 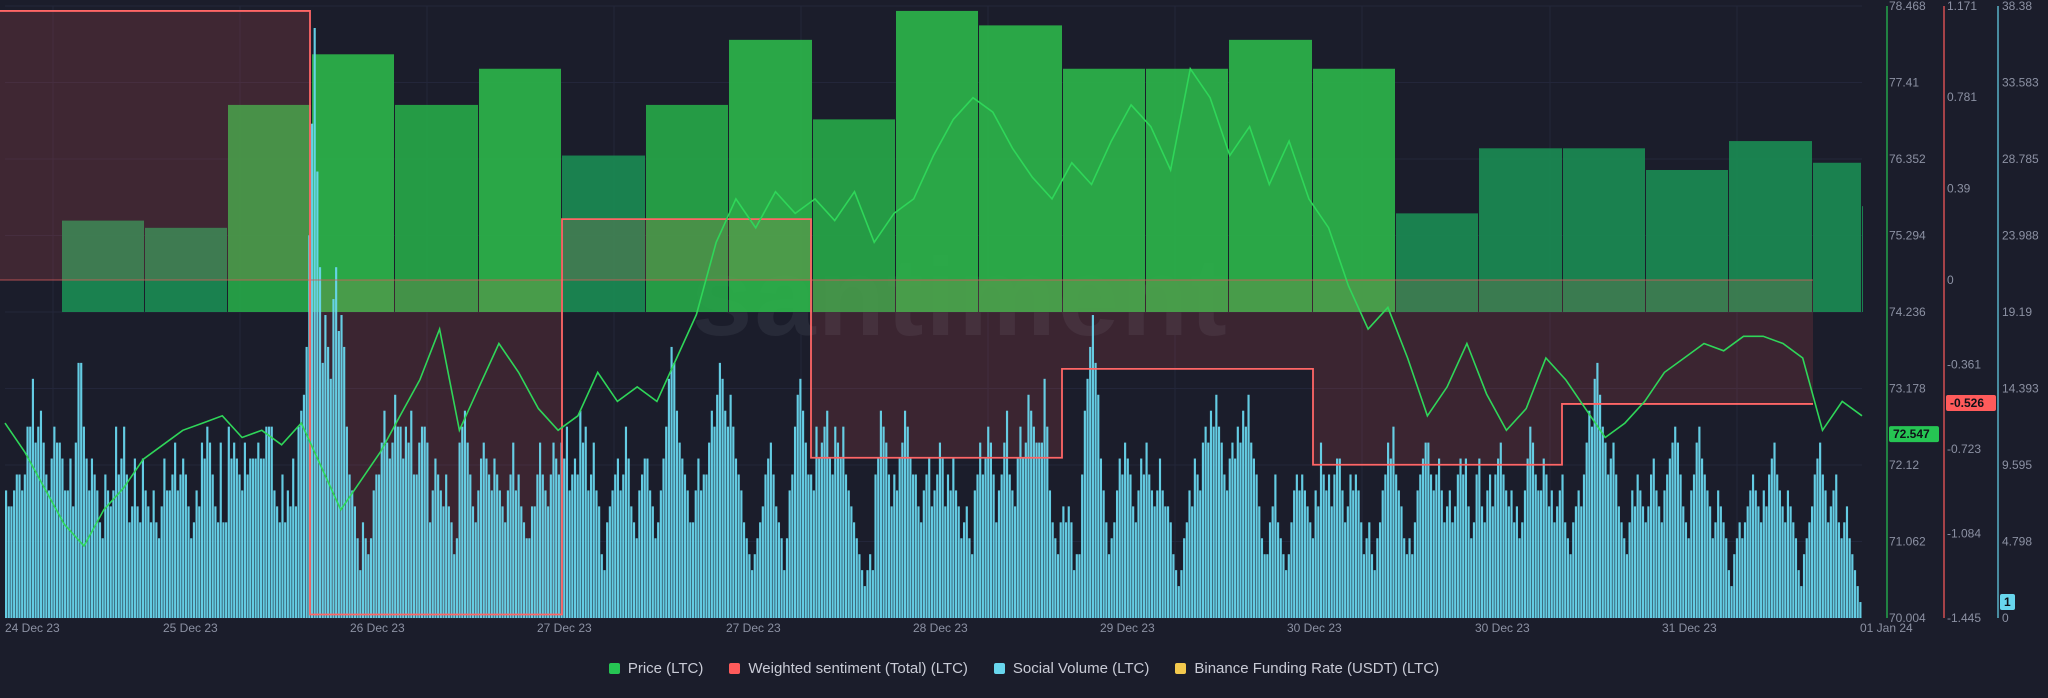 What do you see at coordinates (1307, 668) in the screenshot?
I see `legend-item-funding-rate: Binance Funding Rate (USDT) (LTC)` at bounding box center [1307, 668].